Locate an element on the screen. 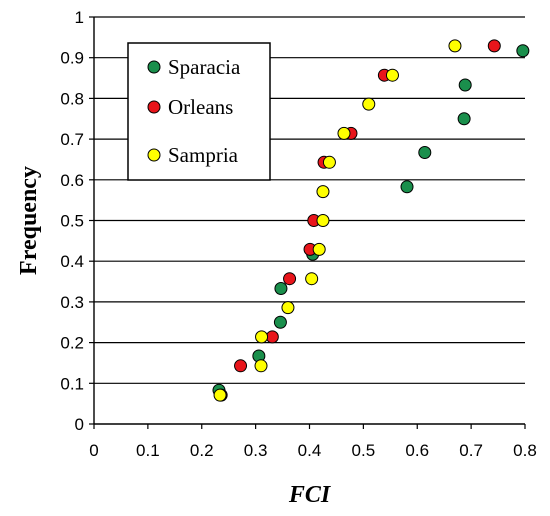 This screenshot has height=516, width=550. y-tick-label: 1 is located at coordinates (79, 17).